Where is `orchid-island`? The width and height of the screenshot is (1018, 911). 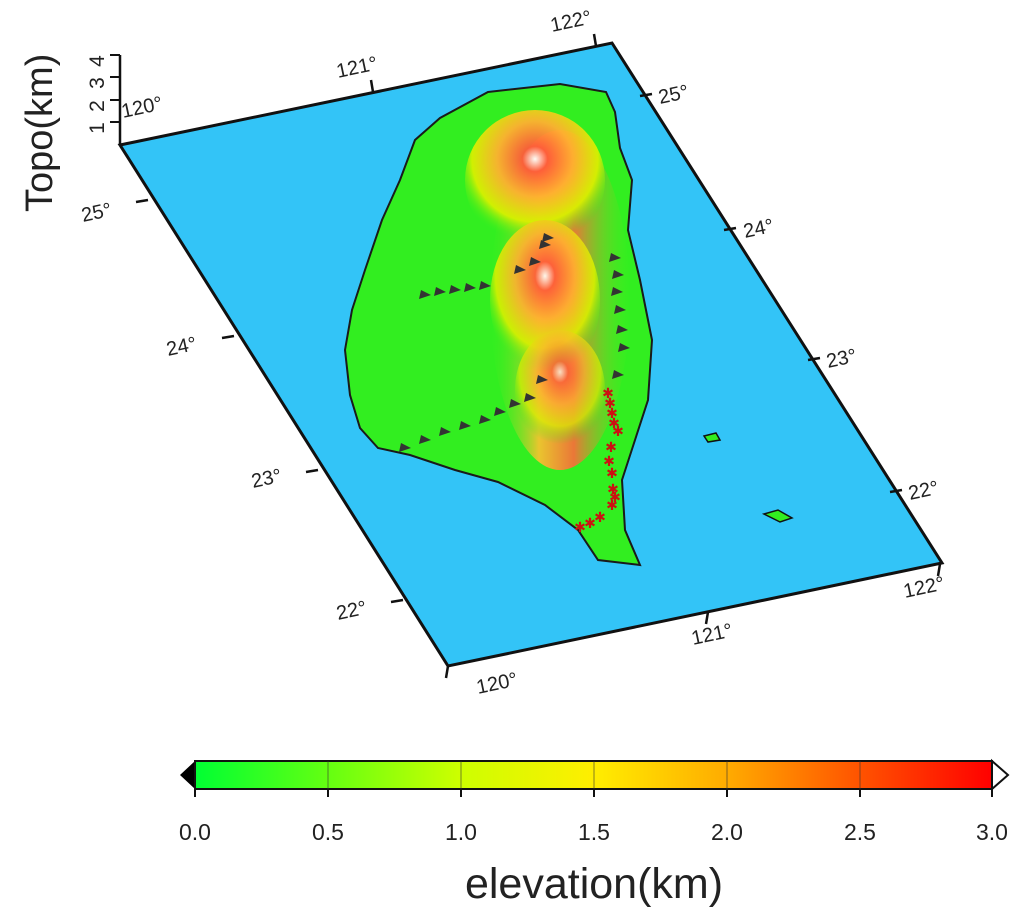 orchid-island is located at coordinates (777, 516).